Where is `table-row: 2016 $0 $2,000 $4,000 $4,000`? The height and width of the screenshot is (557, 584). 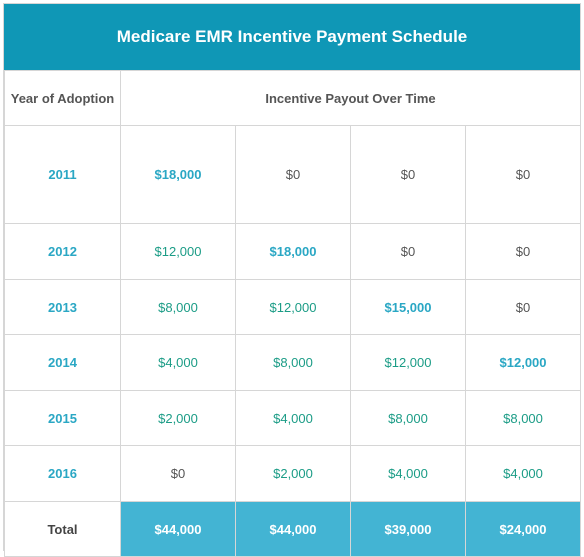
table-row: 2016 $0 $2,000 $4,000 $4,000 is located at coordinates (293, 473).